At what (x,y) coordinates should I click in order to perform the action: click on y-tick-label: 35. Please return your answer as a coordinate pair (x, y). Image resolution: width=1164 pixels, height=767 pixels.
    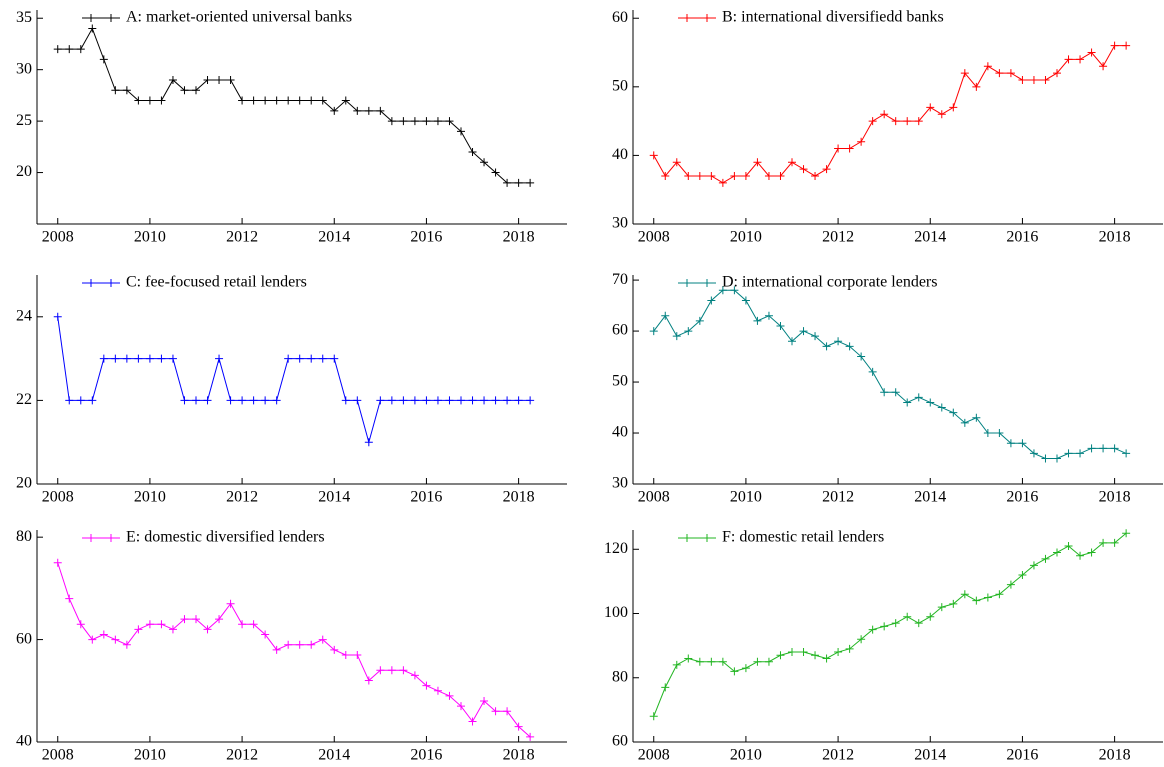
    Looking at the image, I should click on (24, 17).